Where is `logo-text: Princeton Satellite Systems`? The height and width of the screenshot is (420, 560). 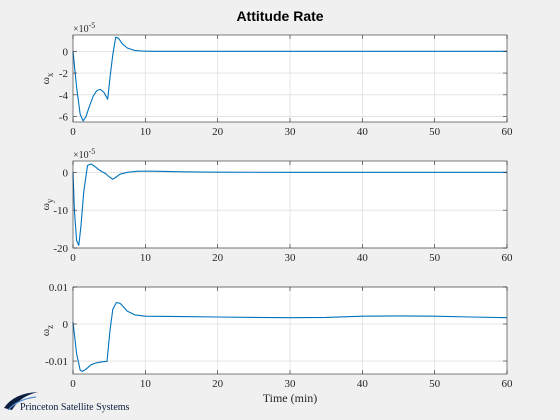
logo-text: Princeton Satellite Systems is located at coordinates (75, 407).